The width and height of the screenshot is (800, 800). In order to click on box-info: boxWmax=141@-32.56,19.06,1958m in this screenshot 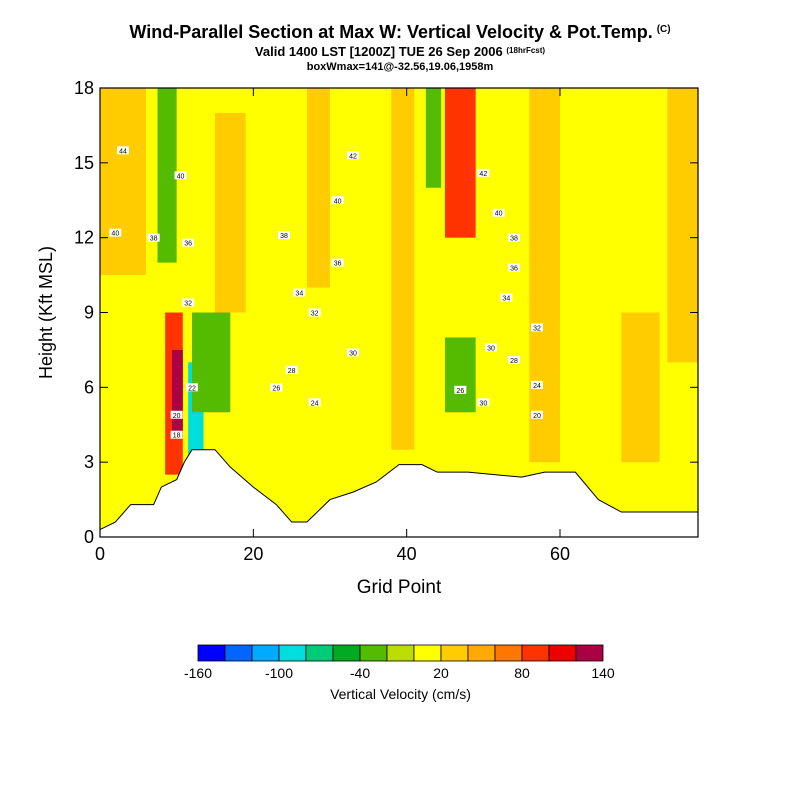, I will do `click(400, 67)`.